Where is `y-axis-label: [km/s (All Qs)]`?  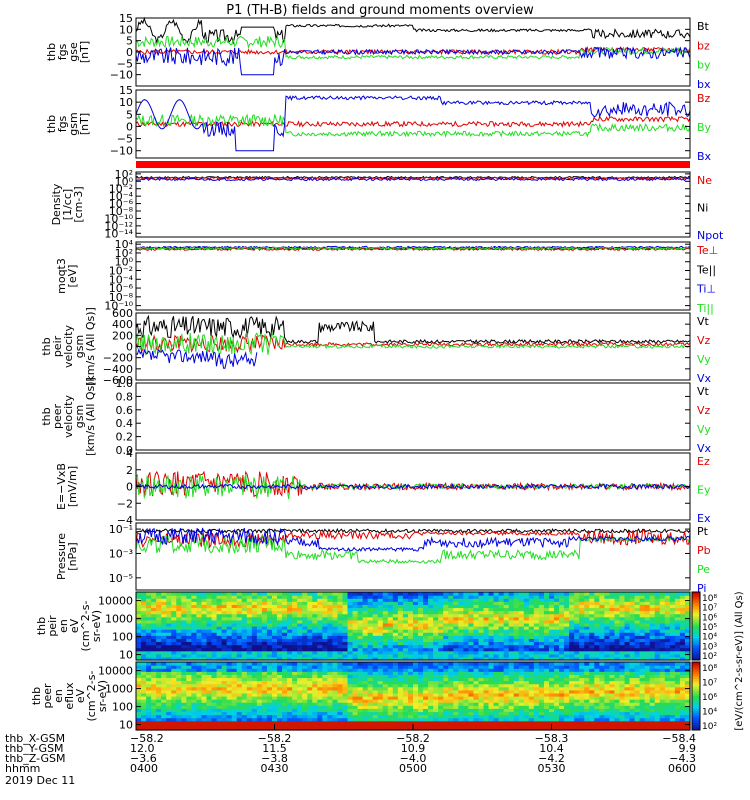
y-axis-label: [km/s (All Qs)] is located at coordinates (90, 346).